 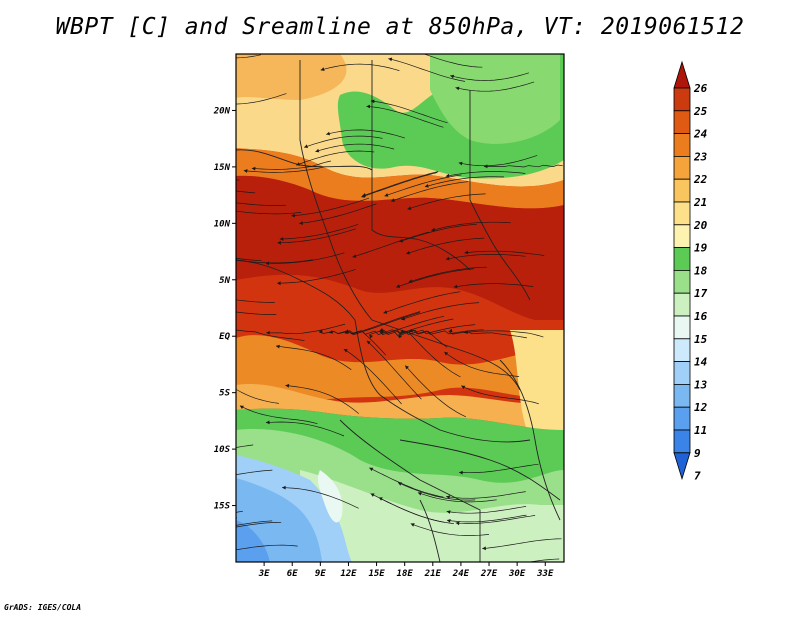 I want to click on lon-tick-label: 33E, so click(x=545, y=574).